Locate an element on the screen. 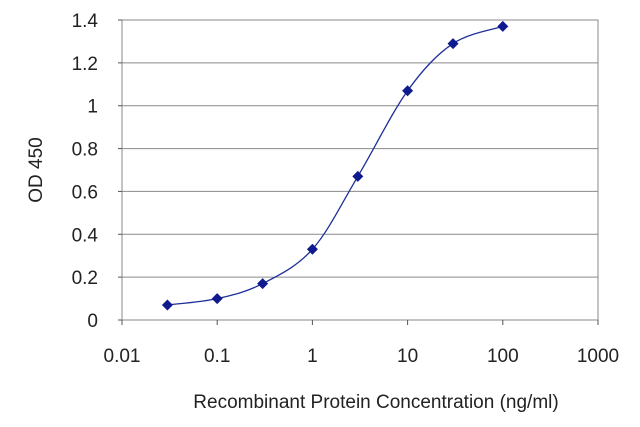 The image size is (640, 427). y-axis-title: OD 450 is located at coordinates (36, 169).